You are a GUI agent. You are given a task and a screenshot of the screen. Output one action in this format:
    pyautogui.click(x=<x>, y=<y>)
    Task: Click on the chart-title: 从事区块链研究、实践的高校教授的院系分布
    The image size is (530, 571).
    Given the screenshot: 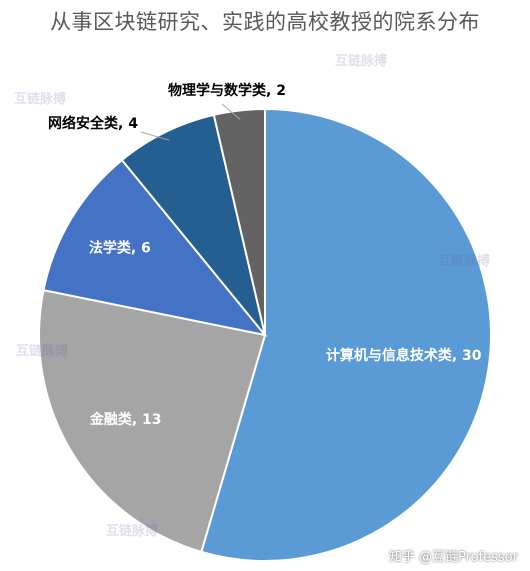 What is the action you would take?
    pyautogui.click(x=265, y=22)
    